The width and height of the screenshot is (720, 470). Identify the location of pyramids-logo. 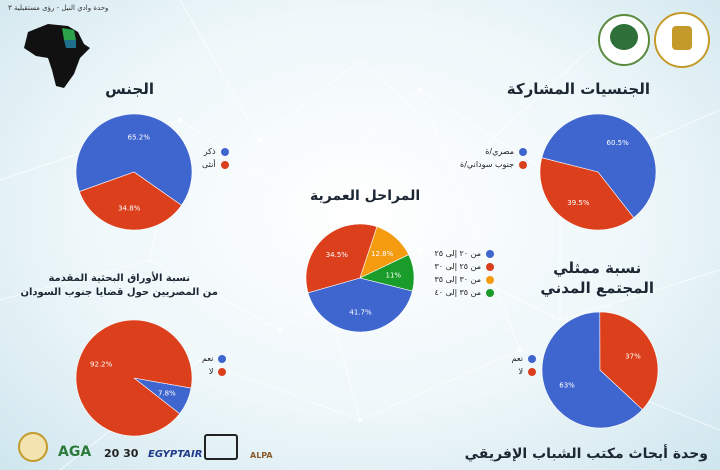
(221, 447).